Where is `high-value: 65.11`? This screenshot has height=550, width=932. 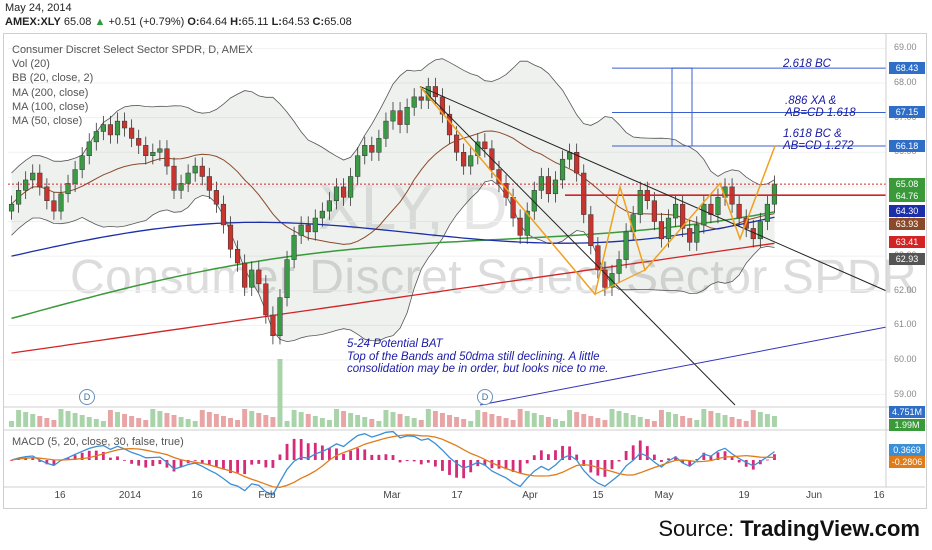 high-value: 65.11 is located at coordinates (255, 22).